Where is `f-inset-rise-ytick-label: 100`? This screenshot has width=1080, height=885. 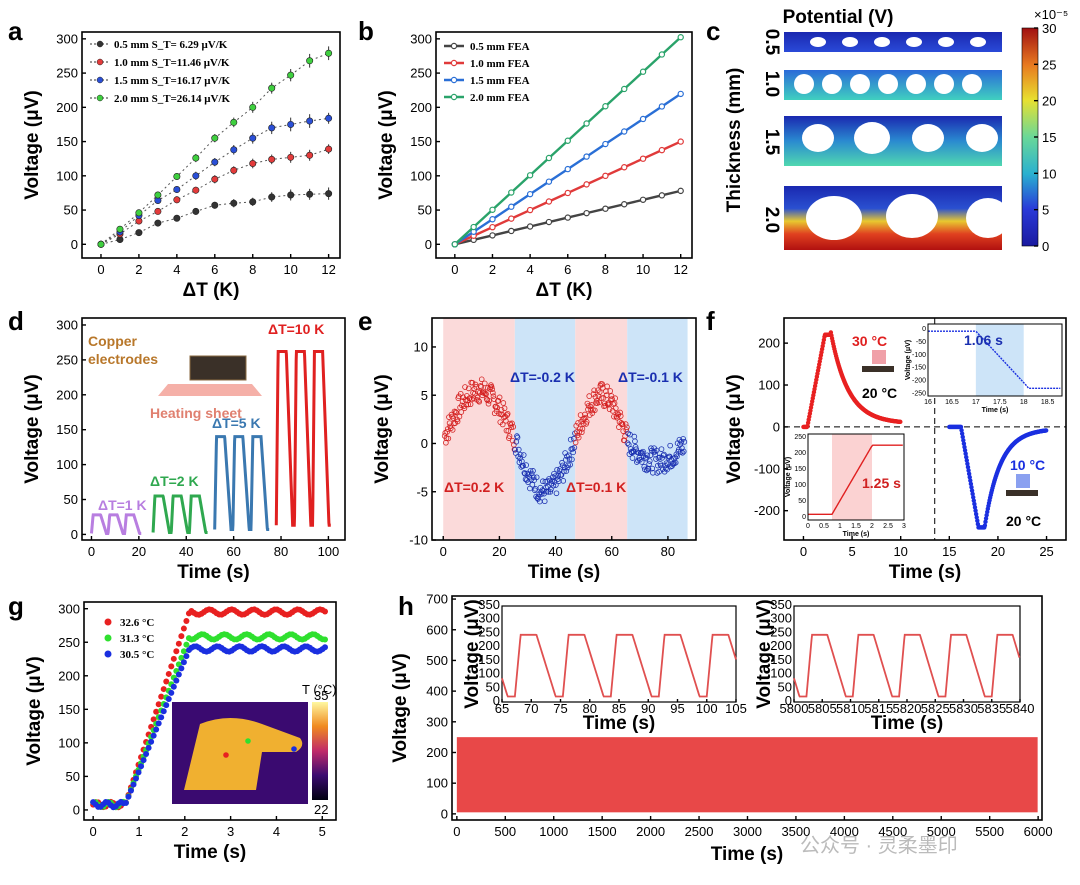
f-inset-rise-ytick-label: 100 is located at coordinates (800, 485).